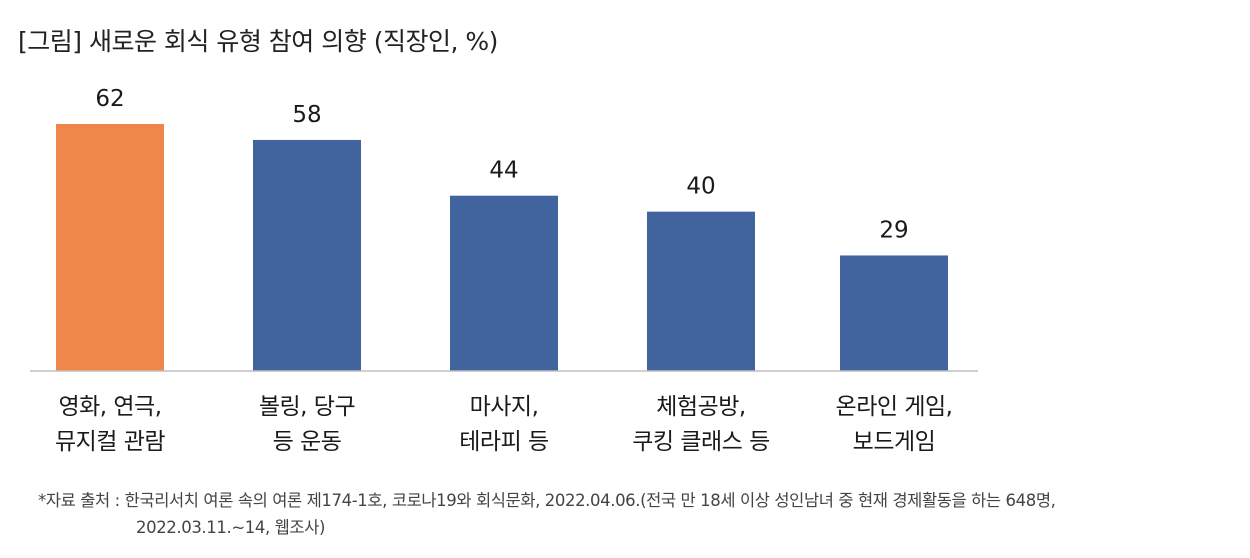 Image resolution: width=1250 pixels, height=558 pixels. I want to click on category-label-1-line-1: 영화, 연극,, so click(109, 407).